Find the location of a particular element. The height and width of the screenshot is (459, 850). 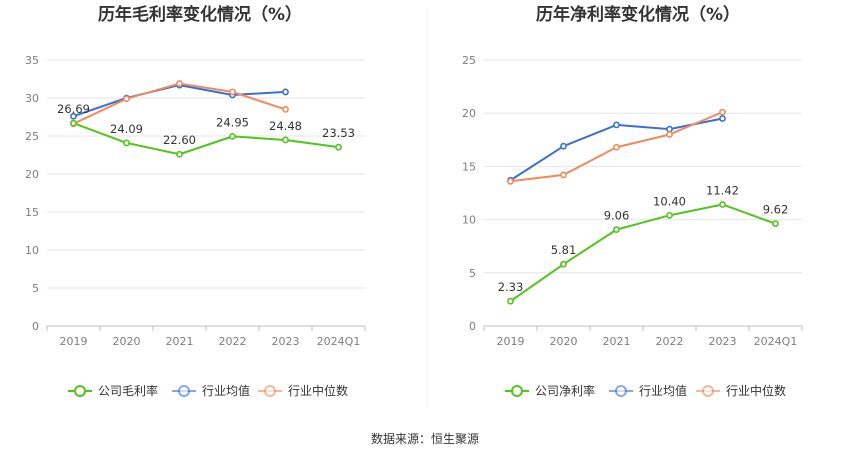

data-label: 11.42 is located at coordinates (722, 190).